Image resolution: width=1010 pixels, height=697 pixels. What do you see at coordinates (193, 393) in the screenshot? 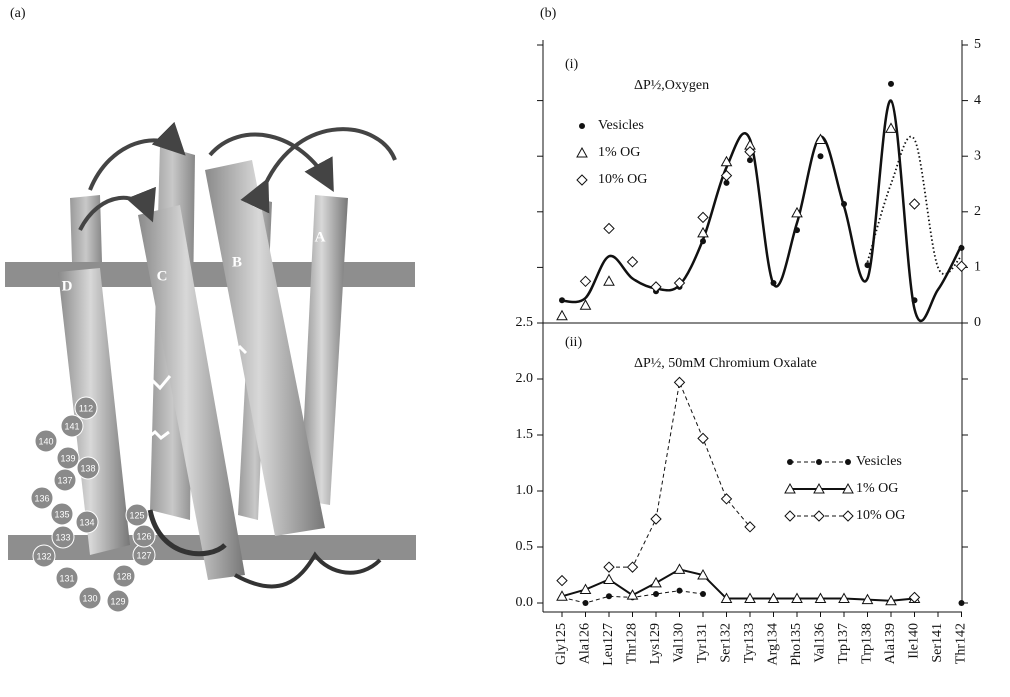
I see `chromophore` at bounding box center [193, 393].